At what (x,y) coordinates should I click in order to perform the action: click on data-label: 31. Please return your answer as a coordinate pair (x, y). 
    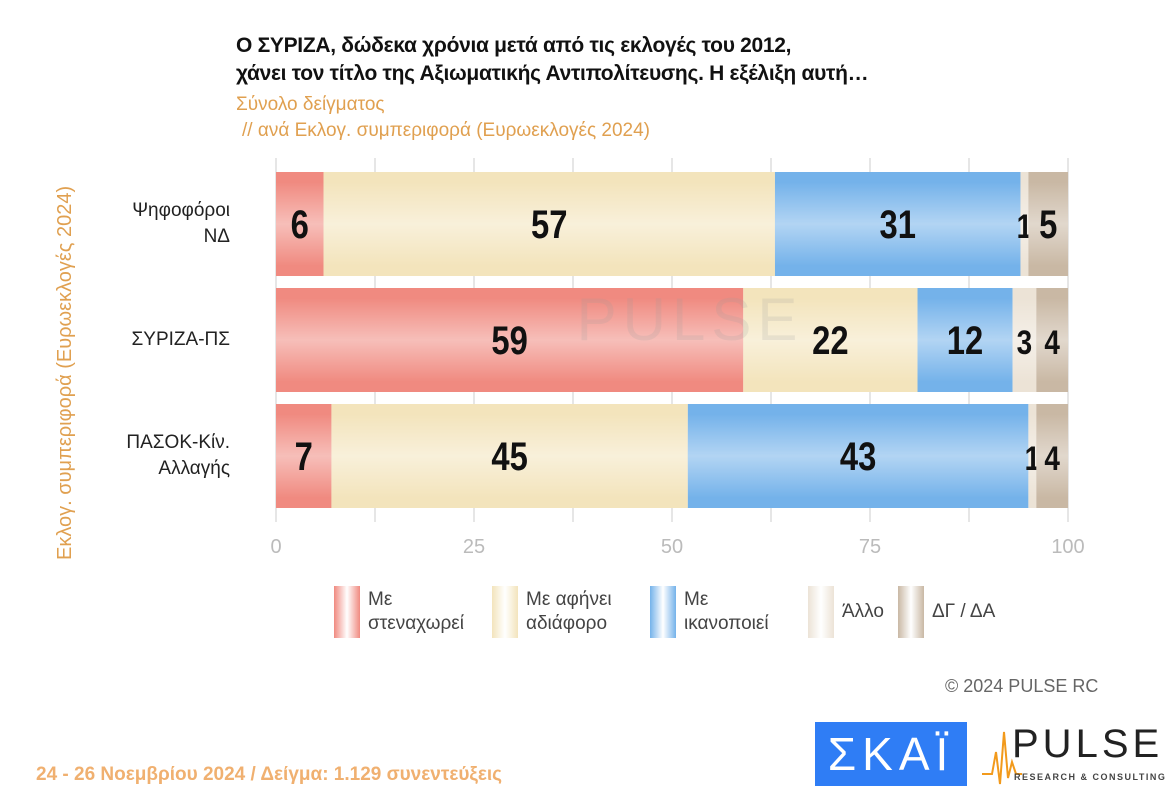
    Looking at the image, I should click on (897, 224).